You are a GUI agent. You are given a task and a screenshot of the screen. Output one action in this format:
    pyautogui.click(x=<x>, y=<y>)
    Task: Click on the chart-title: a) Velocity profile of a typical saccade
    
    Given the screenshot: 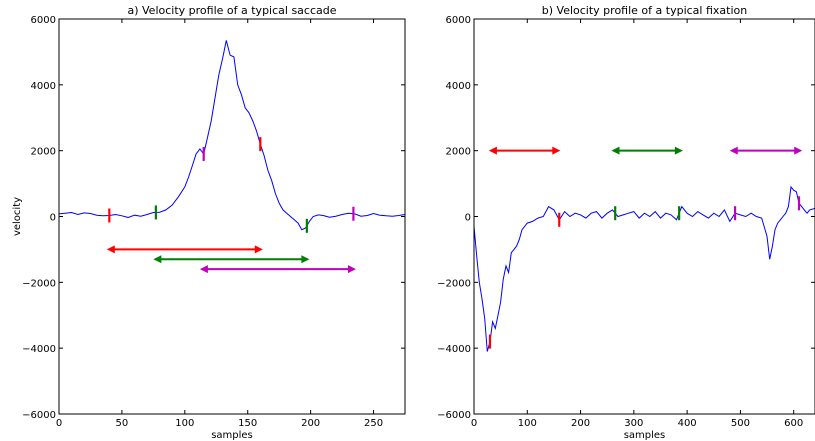 What is the action you would take?
    pyautogui.click(x=231, y=10)
    